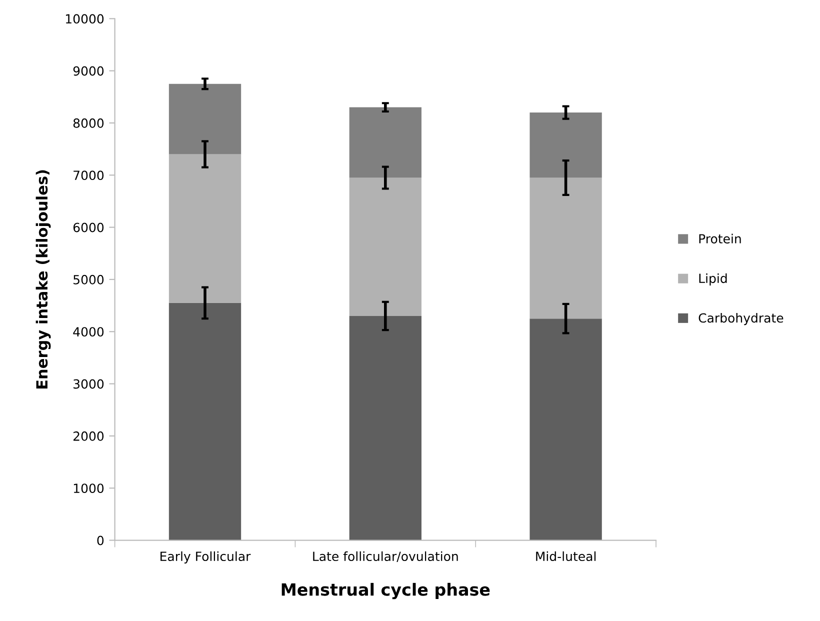 The width and height of the screenshot is (820, 621). Describe the element at coordinates (88, 123) in the screenshot. I see `y-tick-label: 8000` at that location.